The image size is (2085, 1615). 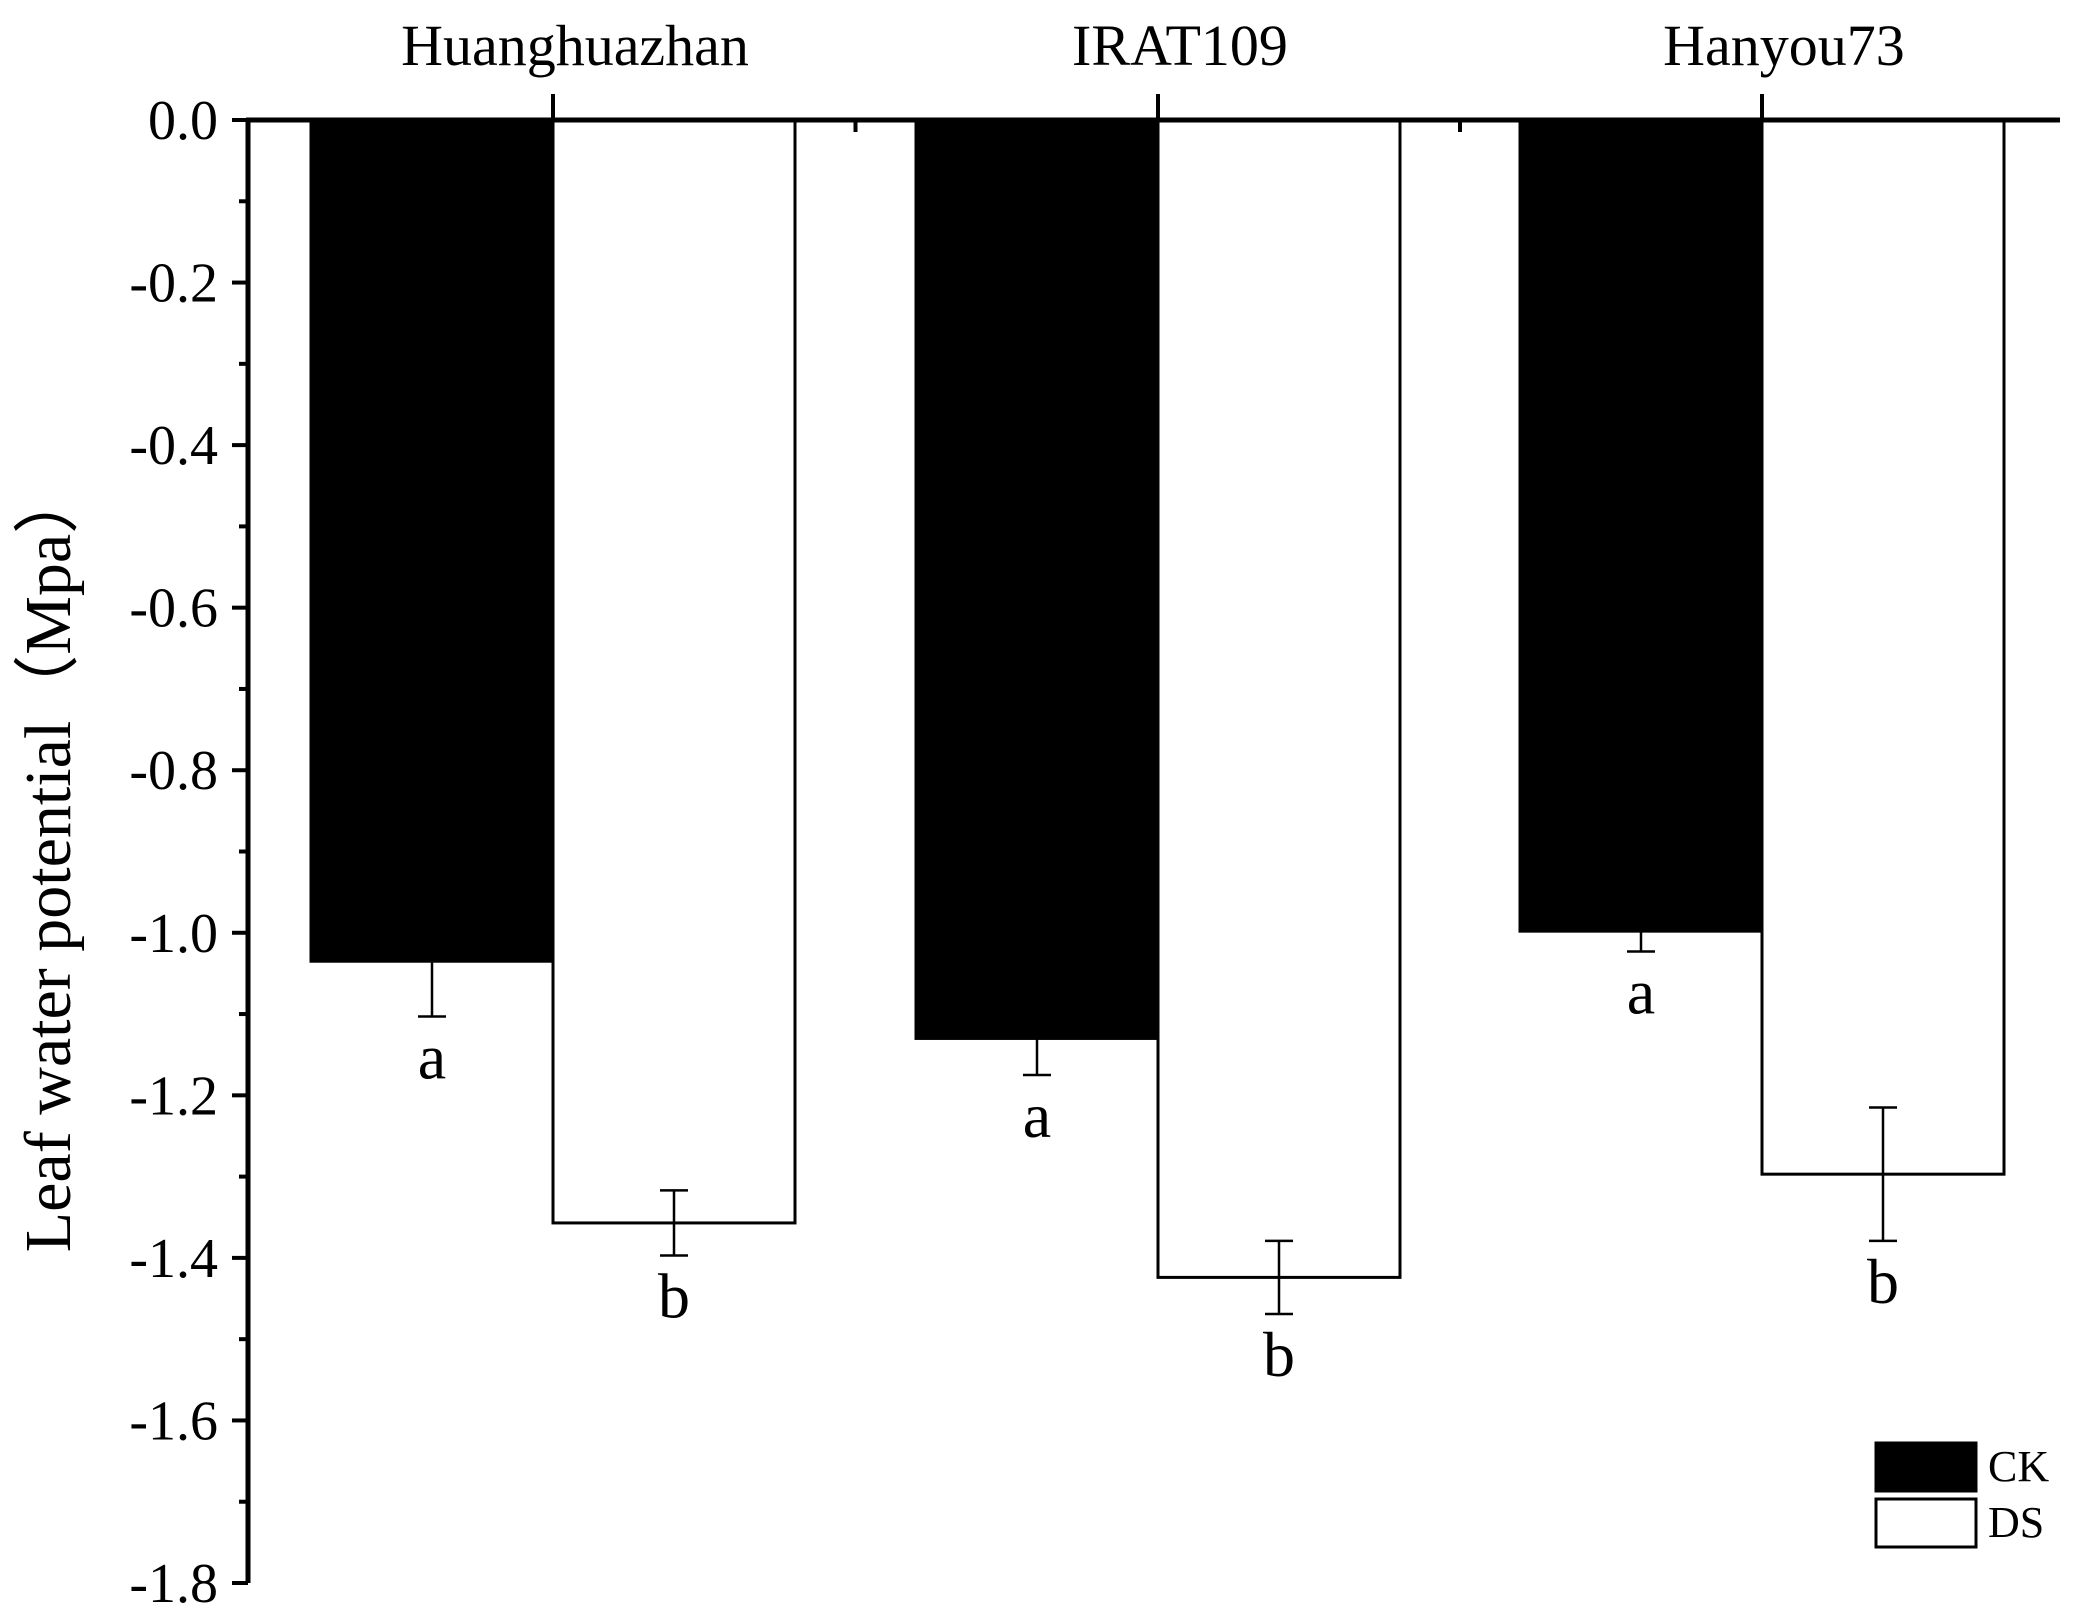 I want to click on y-tick-label: 0.0, so click(x=183, y=121).